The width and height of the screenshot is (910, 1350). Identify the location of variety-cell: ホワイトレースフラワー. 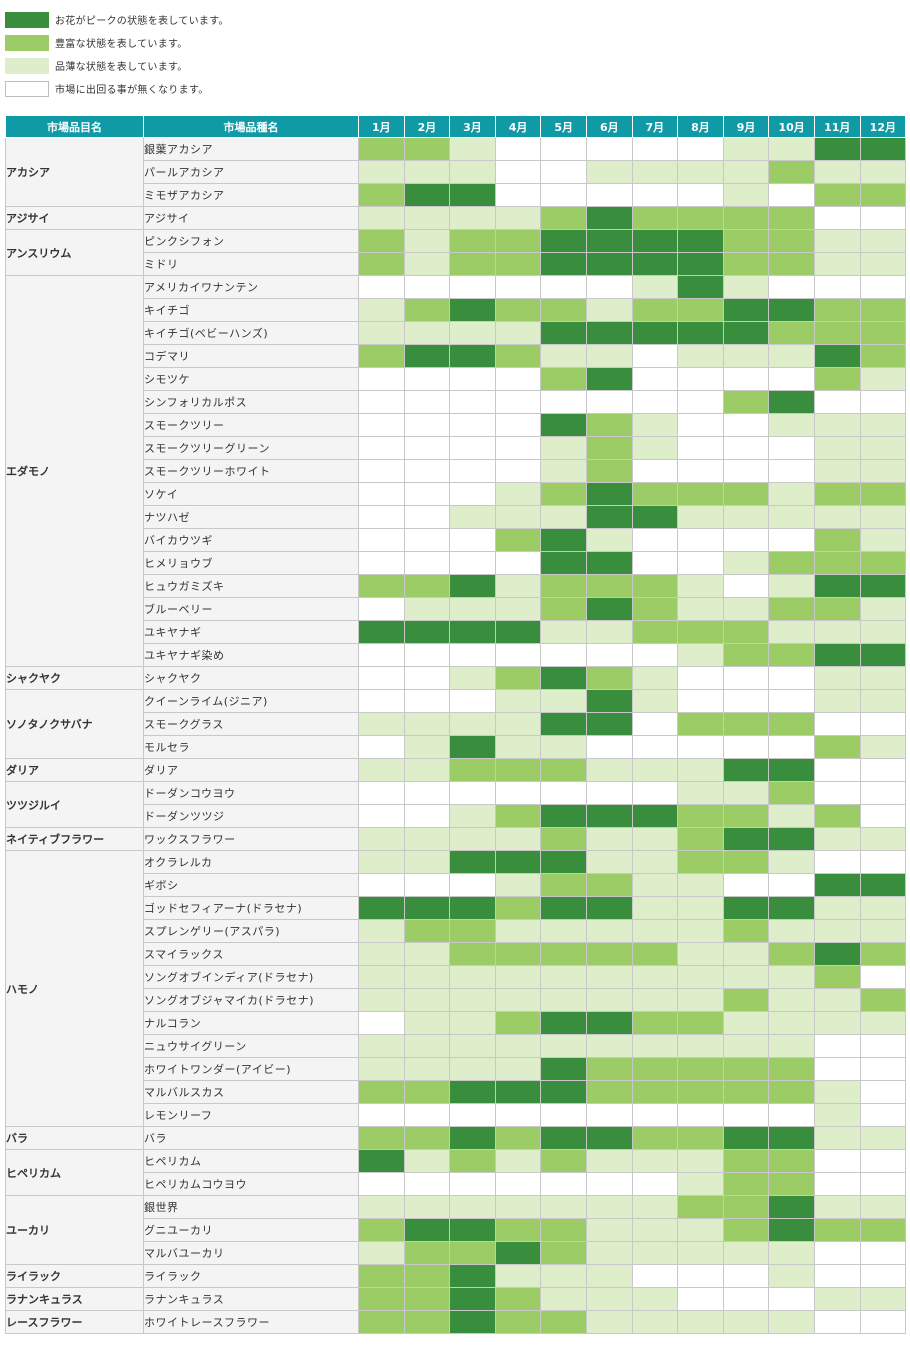
(251, 1322).